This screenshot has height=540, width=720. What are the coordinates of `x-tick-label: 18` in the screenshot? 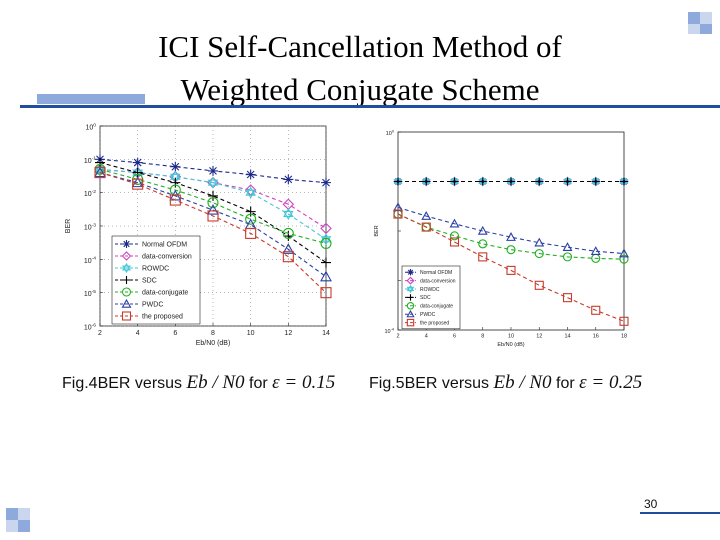 It's located at (624, 337).